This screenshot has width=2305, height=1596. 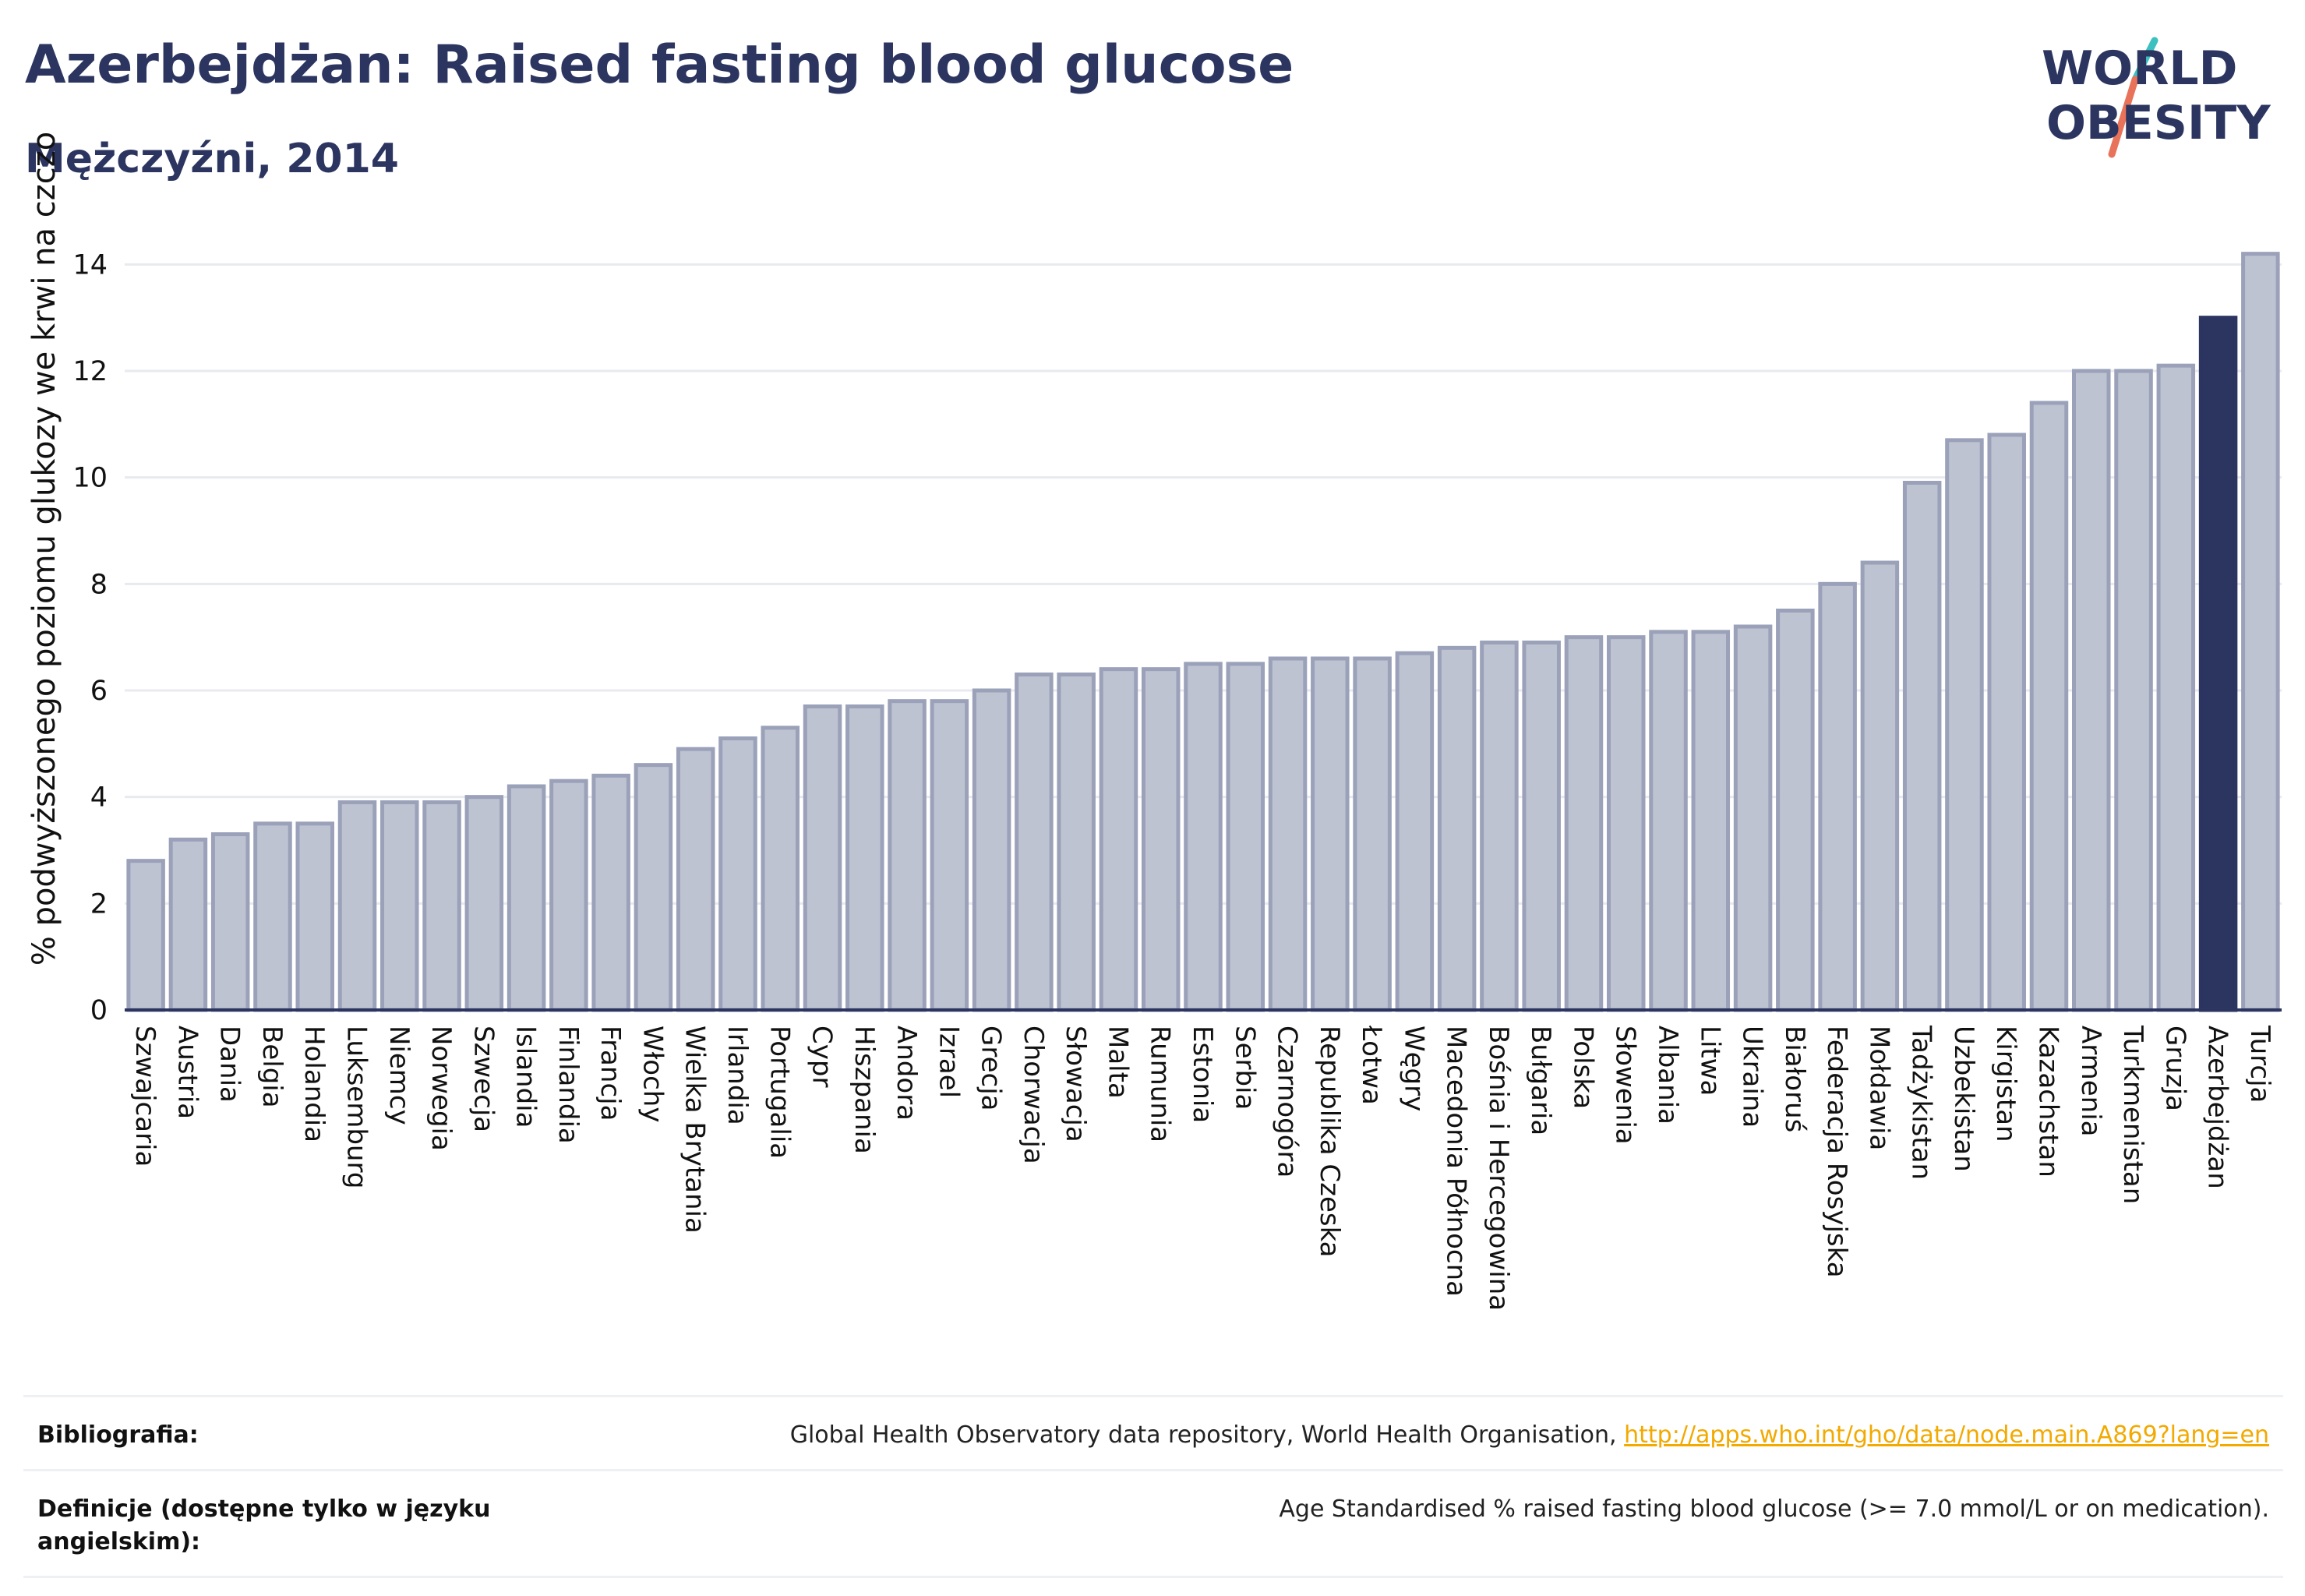 What do you see at coordinates (1582, 1067) in the screenshot?
I see `x-tick-label: Polska` at bounding box center [1582, 1067].